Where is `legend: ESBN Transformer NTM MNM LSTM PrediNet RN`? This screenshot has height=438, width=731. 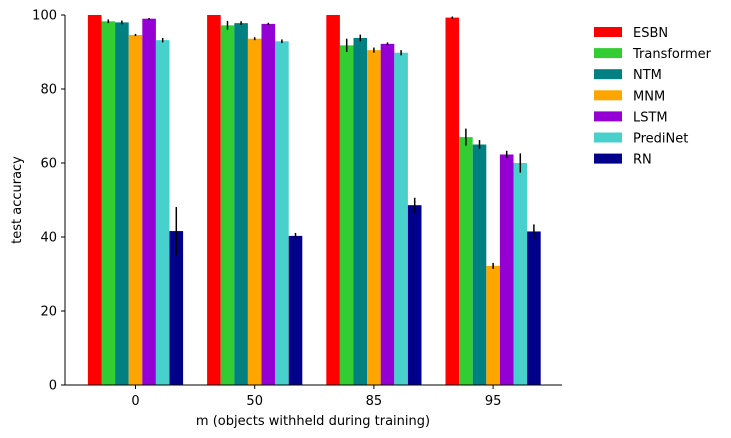 legend: ESBN Transformer NTM MNM LSTM PrediNet RN is located at coordinates (653, 97).